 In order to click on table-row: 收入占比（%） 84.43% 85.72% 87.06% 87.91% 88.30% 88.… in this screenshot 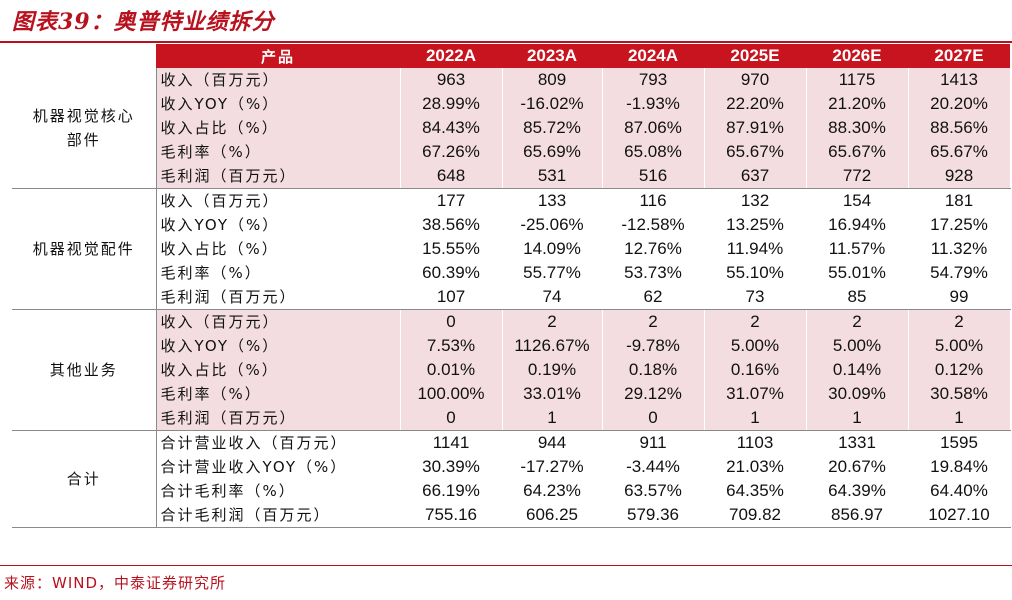, I will do `click(511, 128)`.